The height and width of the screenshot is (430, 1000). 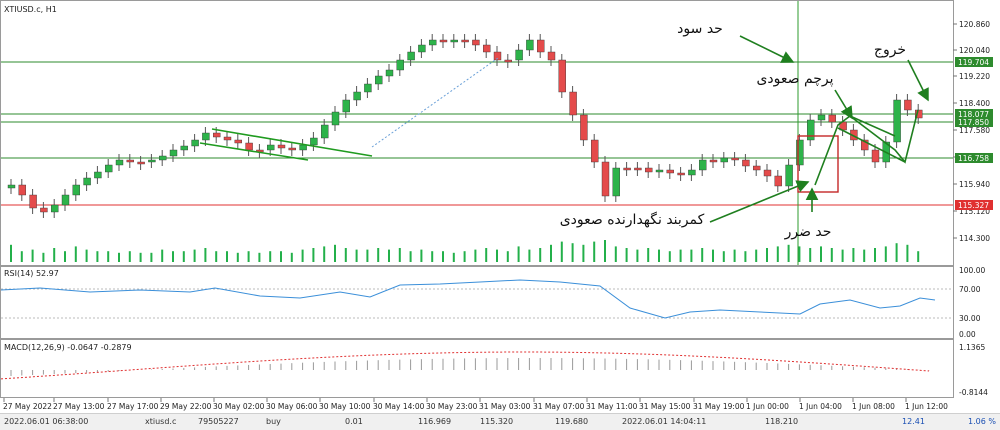 I want to click on take-profit-annotation: حد سود, so click(x=700, y=29).